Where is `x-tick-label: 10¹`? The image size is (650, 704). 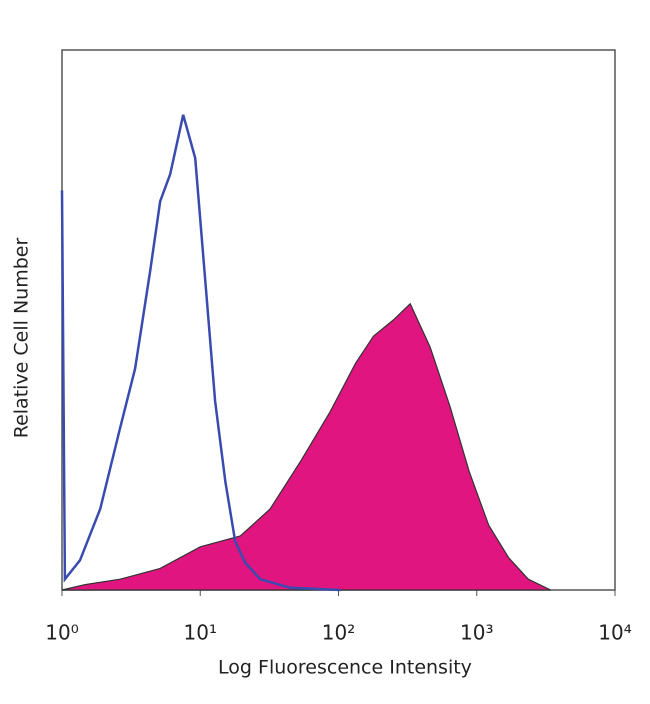
x-tick-label: 10¹ is located at coordinates (200, 633).